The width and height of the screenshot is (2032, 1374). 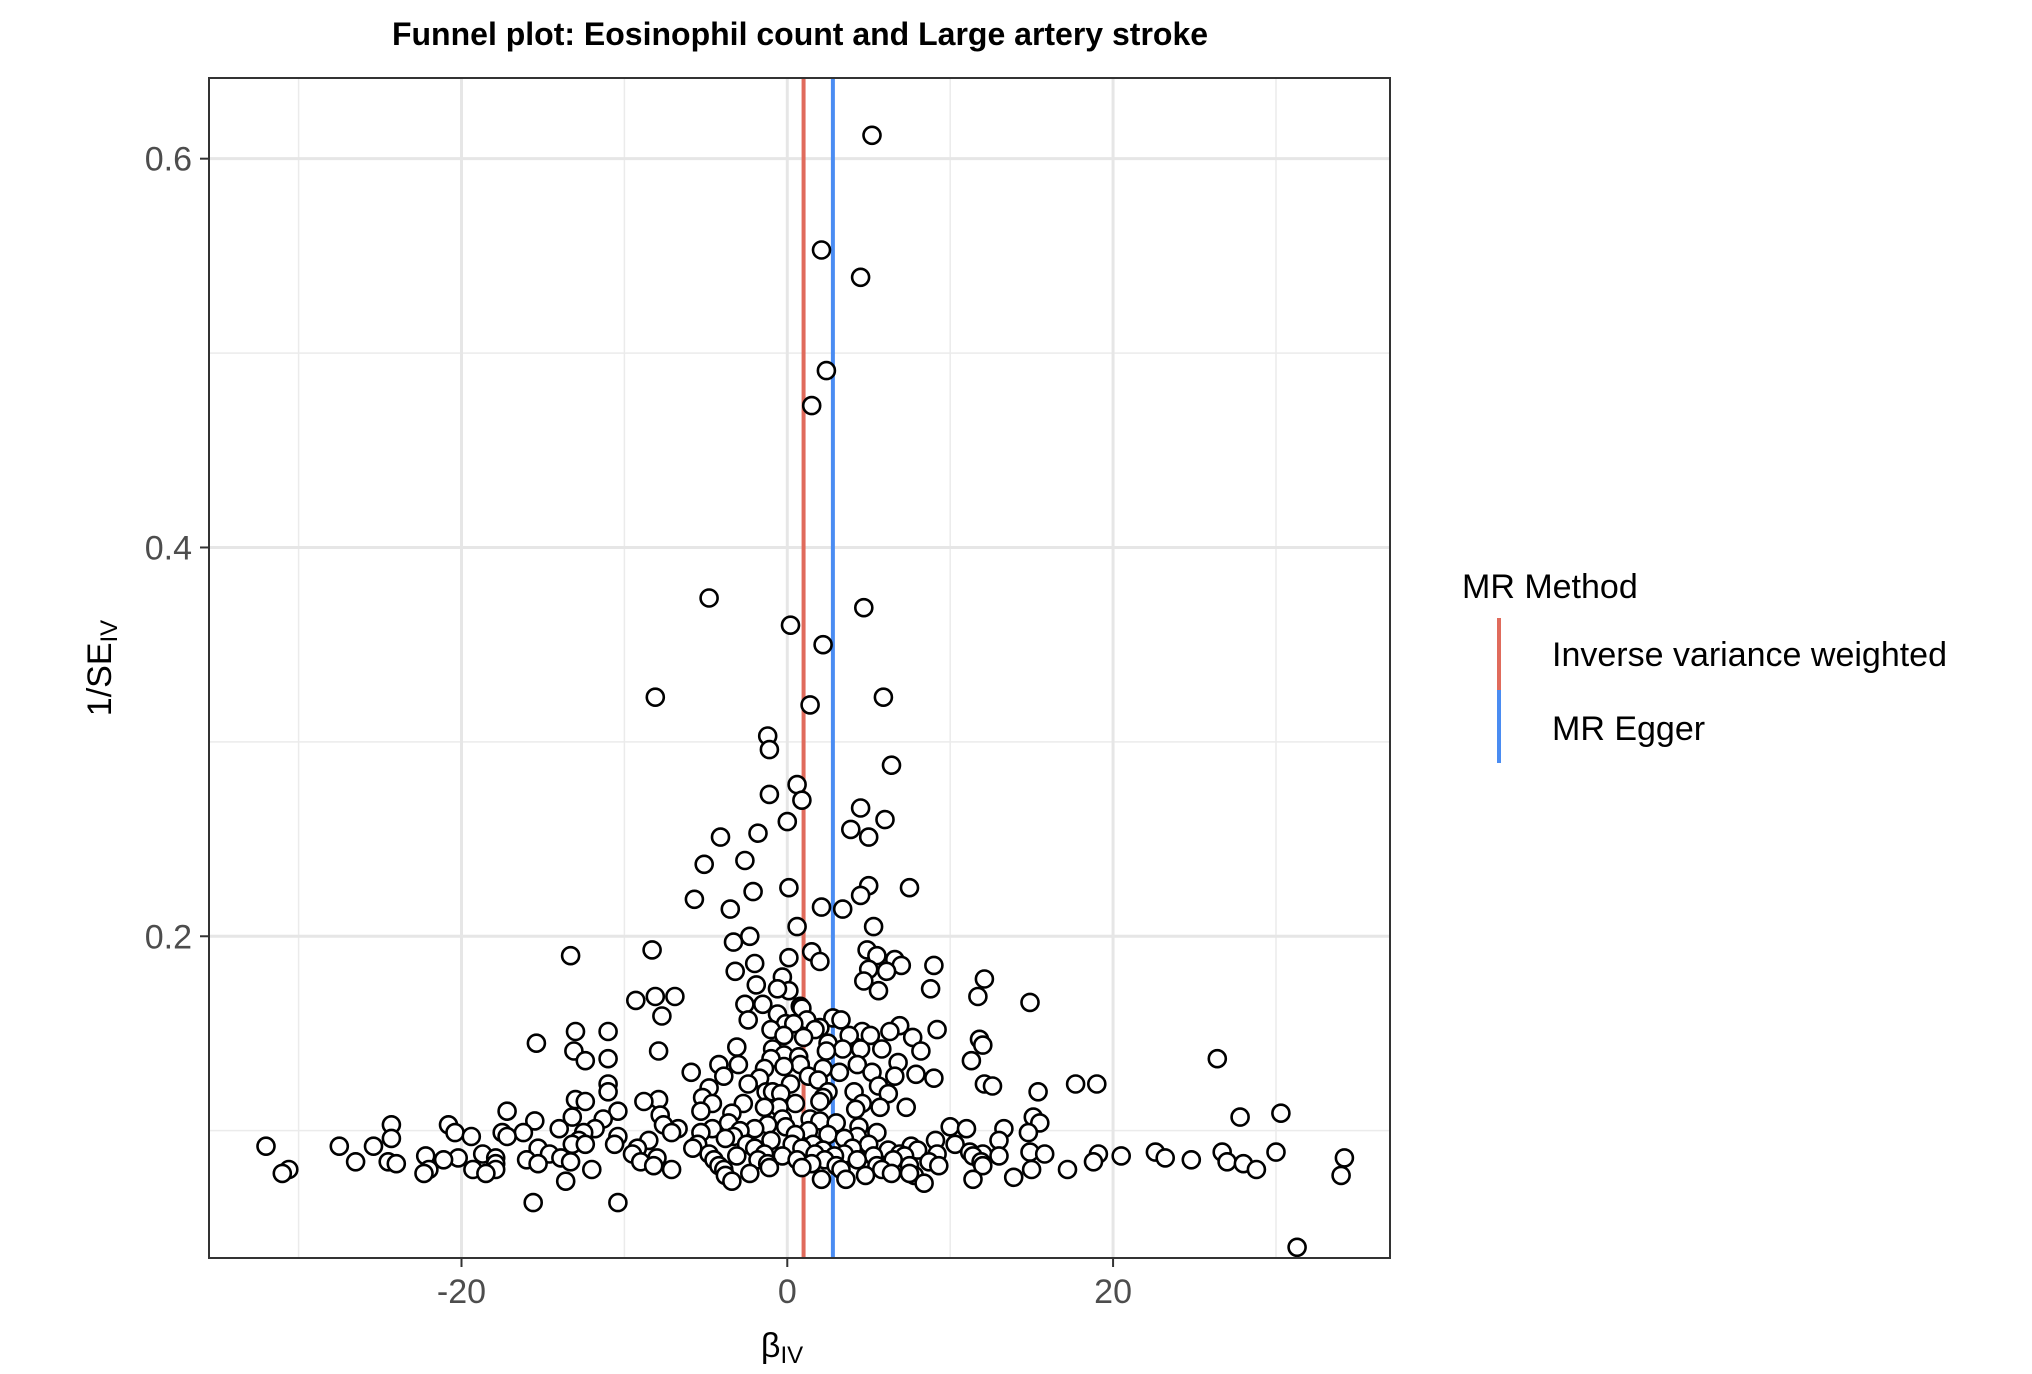 What do you see at coordinates (100, 679) in the screenshot?
I see `y-axis-label-main: 1/SE` at bounding box center [100, 679].